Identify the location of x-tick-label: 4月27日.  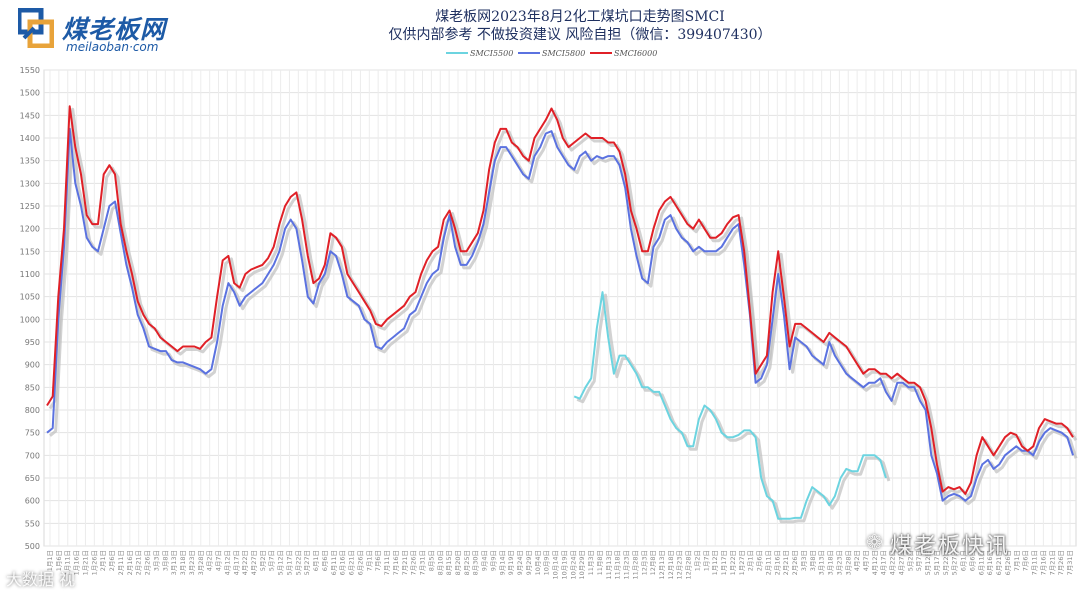
(254, 562).